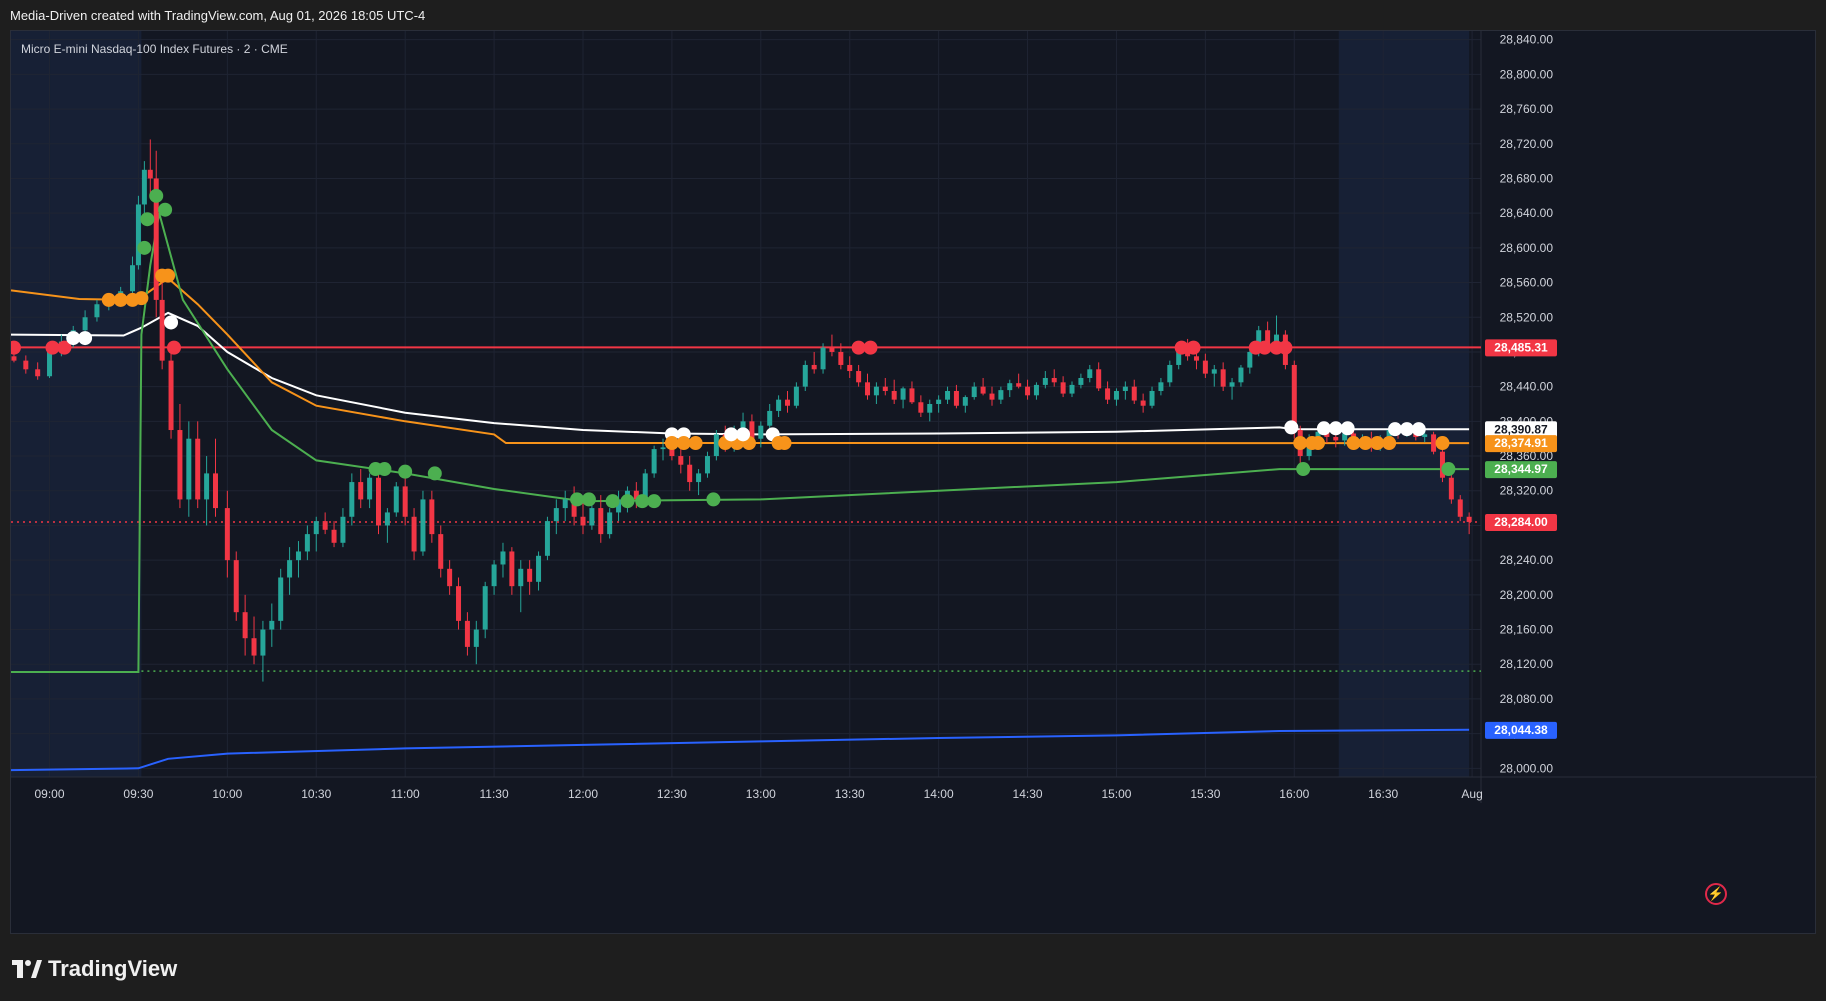 This screenshot has height=1001, width=1826. Describe the element at coordinates (1383, 794) in the screenshot. I see `x-tick-label-15: 16:30` at that location.